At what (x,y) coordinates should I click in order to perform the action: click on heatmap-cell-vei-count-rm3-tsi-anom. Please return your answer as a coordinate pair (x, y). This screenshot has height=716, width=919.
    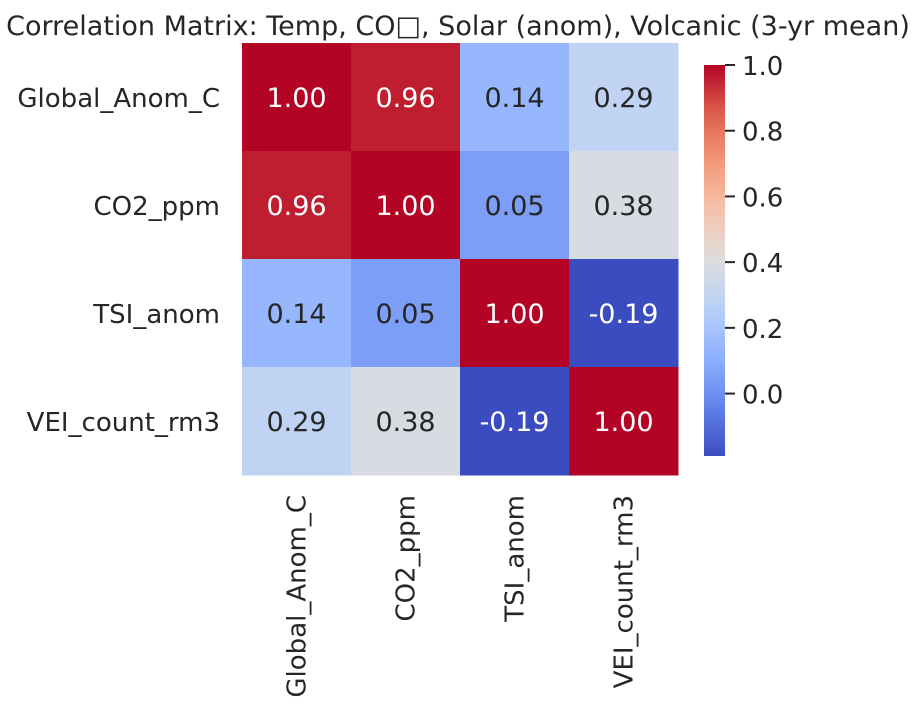
    Looking at the image, I should click on (515, 421).